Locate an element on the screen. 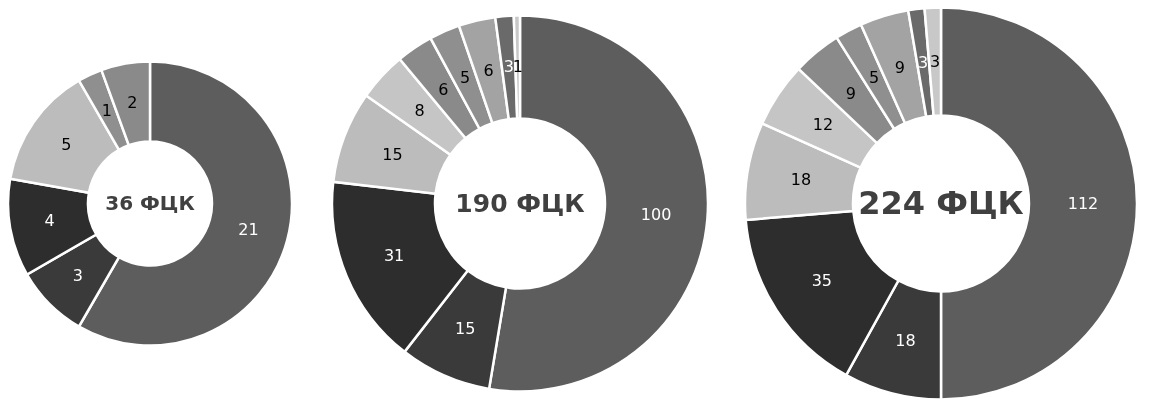 The height and width of the screenshot is (407, 1168). data-label: 100 is located at coordinates (656, 214).